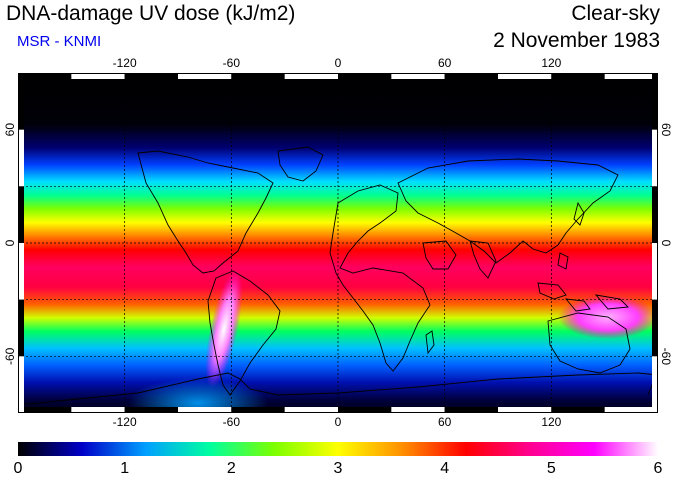 The height and width of the screenshot is (480, 678). What do you see at coordinates (232, 63) in the screenshot?
I see `lon-top-label: -60` at bounding box center [232, 63].